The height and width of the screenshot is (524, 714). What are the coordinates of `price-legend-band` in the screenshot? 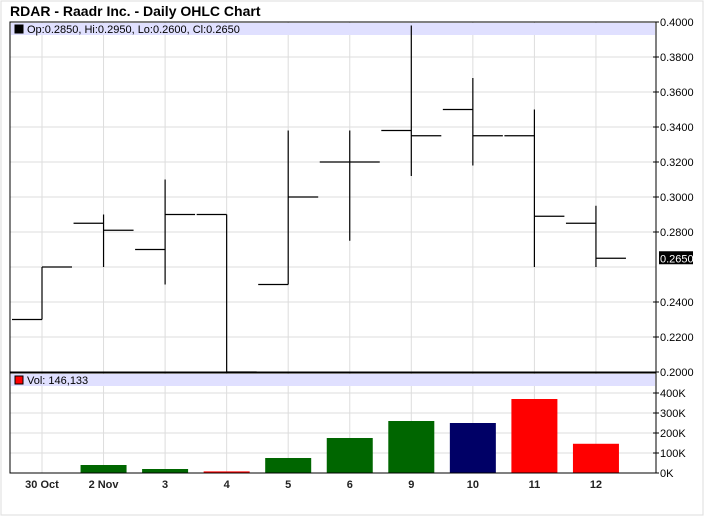 It's located at (333, 29).